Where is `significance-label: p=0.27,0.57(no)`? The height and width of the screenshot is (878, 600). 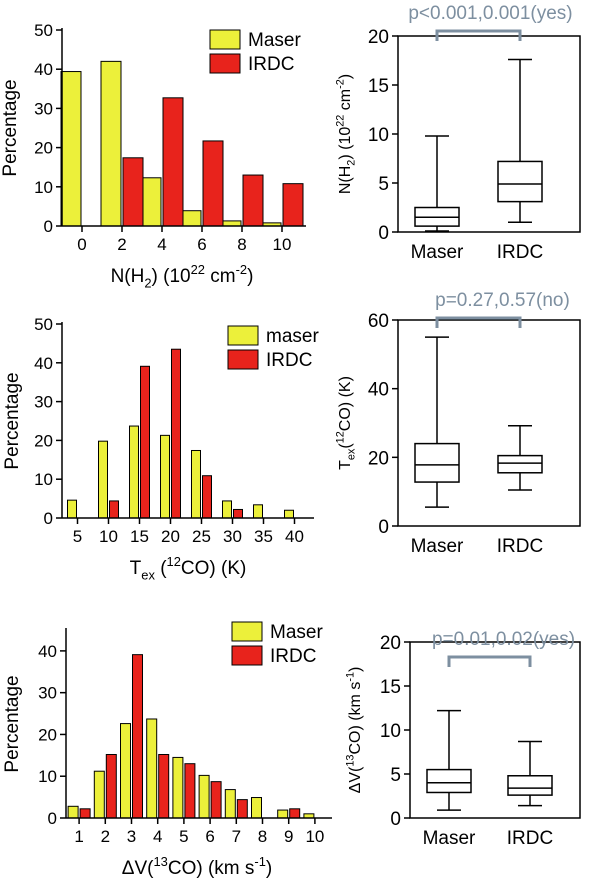 significance-label: p=0.27,0.57(no) is located at coordinates (502, 300).